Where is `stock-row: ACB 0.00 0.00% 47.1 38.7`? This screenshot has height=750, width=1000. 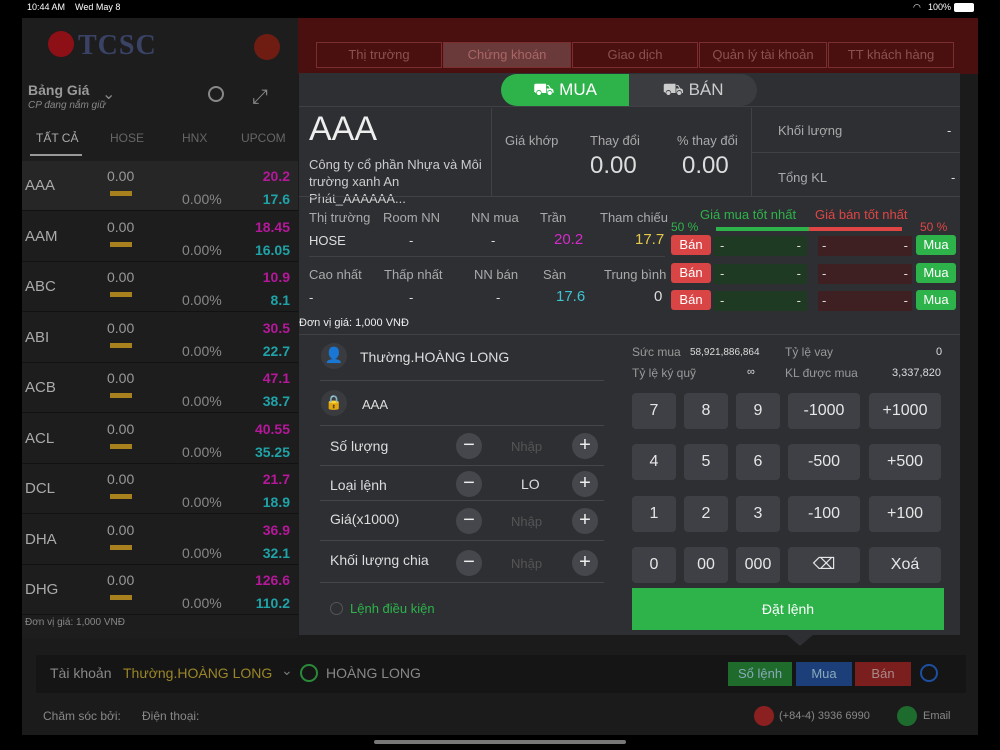 stock-row: ACB 0.00 0.00% 47.1 38.7 is located at coordinates (160, 388).